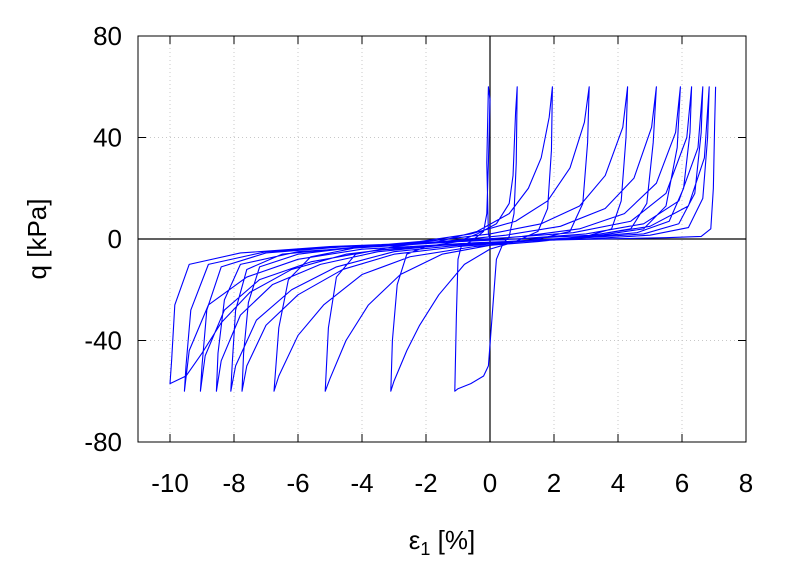 The width and height of the screenshot is (800, 563). I want to click on y-tick-label: 80, so click(107, 36).